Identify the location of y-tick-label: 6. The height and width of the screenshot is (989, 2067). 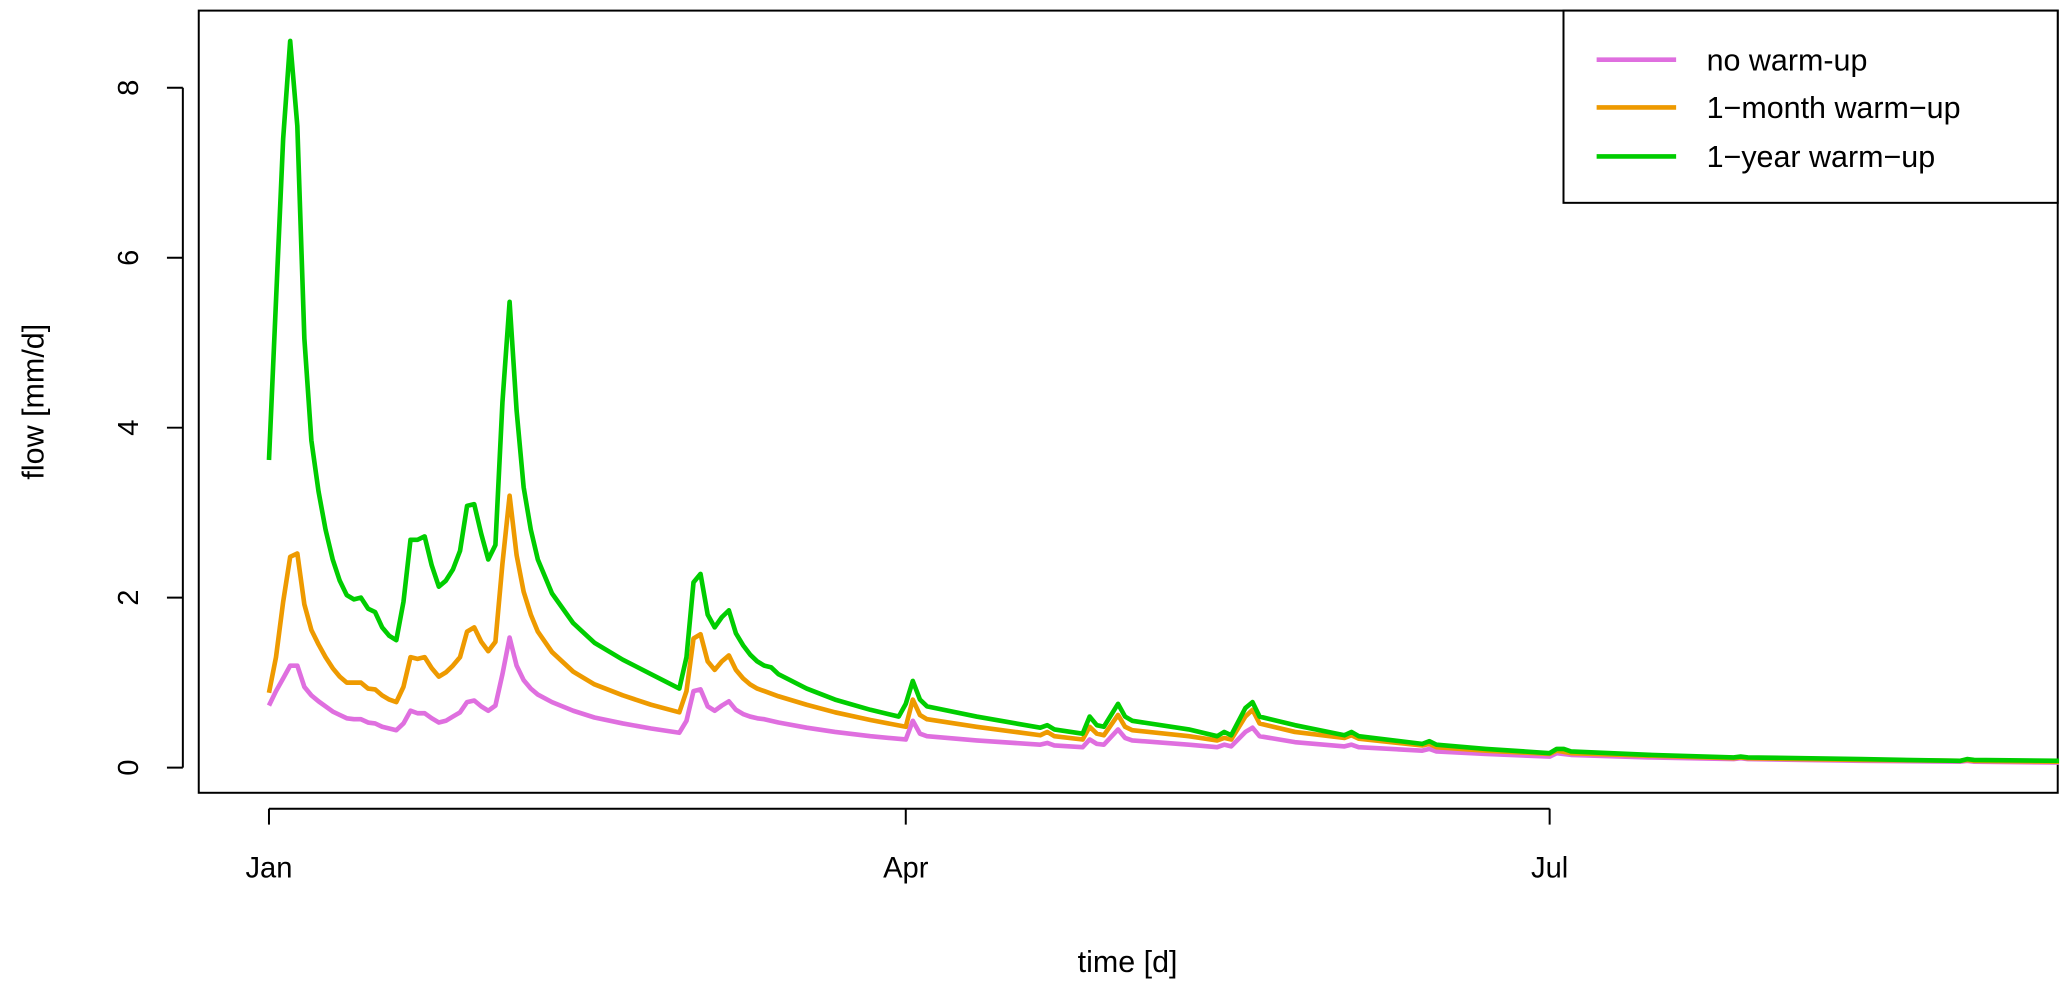
(129, 258).